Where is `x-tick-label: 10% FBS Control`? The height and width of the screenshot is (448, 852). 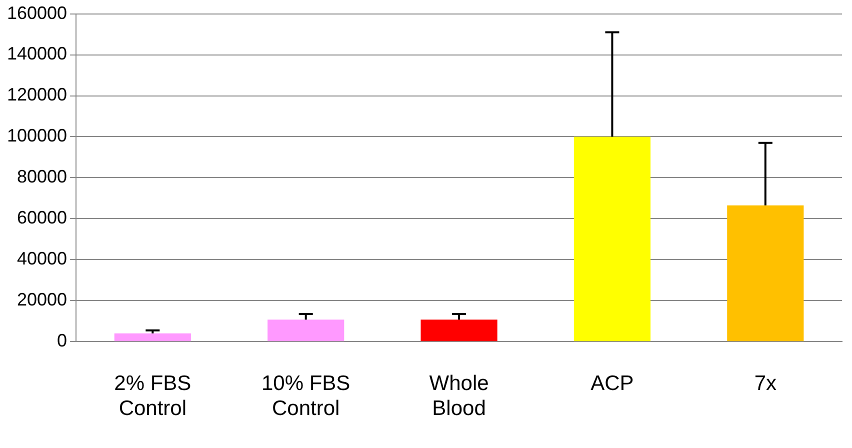
x-tick-label: 10% FBS Control is located at coordinates (305, 396).